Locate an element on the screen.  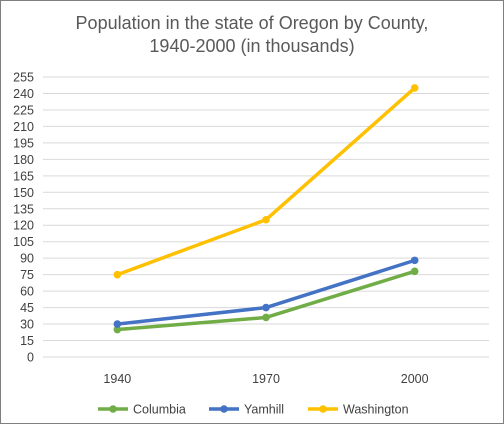
x-tick-label: 1940 is located at coordinates (117, 379).